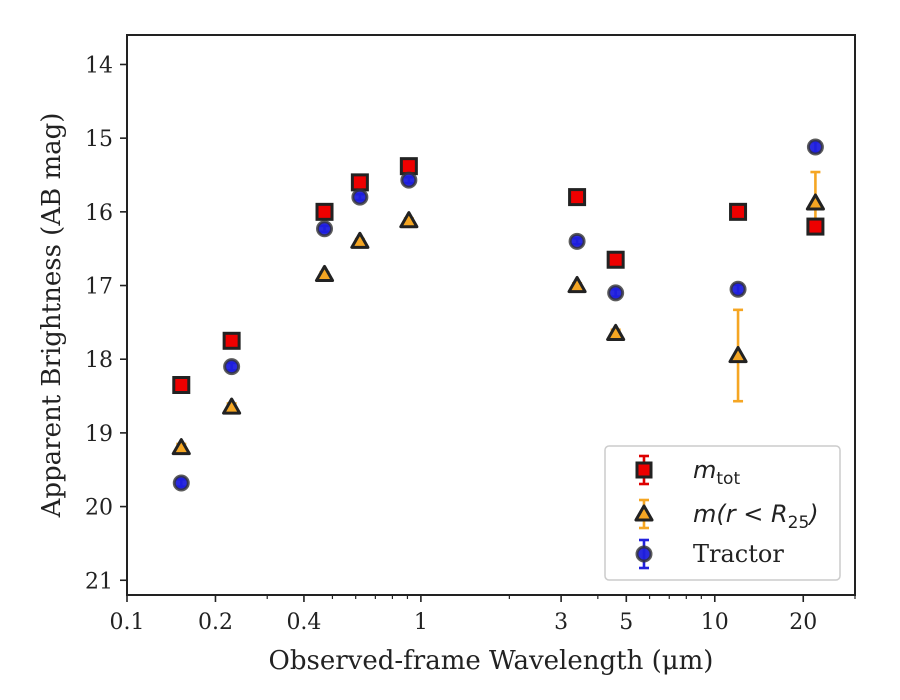 This screenshot has width=900, height=700. What do you see at coordinates (99, 139) in the screenshot?
I see `y-tick-label-15: 15` at bounding box center [99, 139].